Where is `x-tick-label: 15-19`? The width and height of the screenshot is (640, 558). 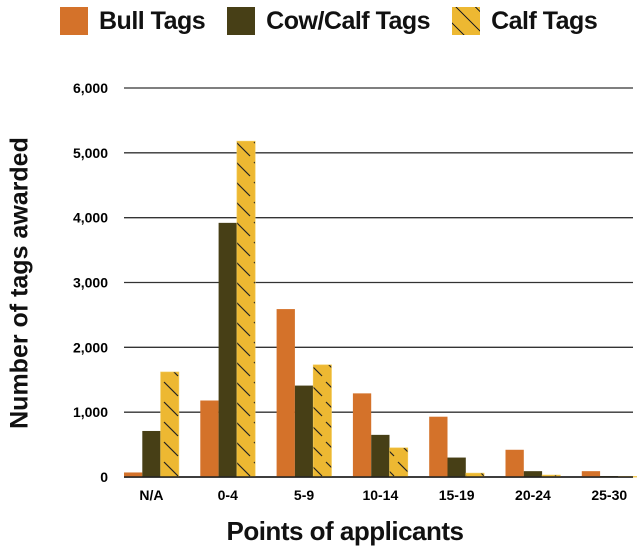
x-tick-label: 15-19 is located at coordinates (457, 495).